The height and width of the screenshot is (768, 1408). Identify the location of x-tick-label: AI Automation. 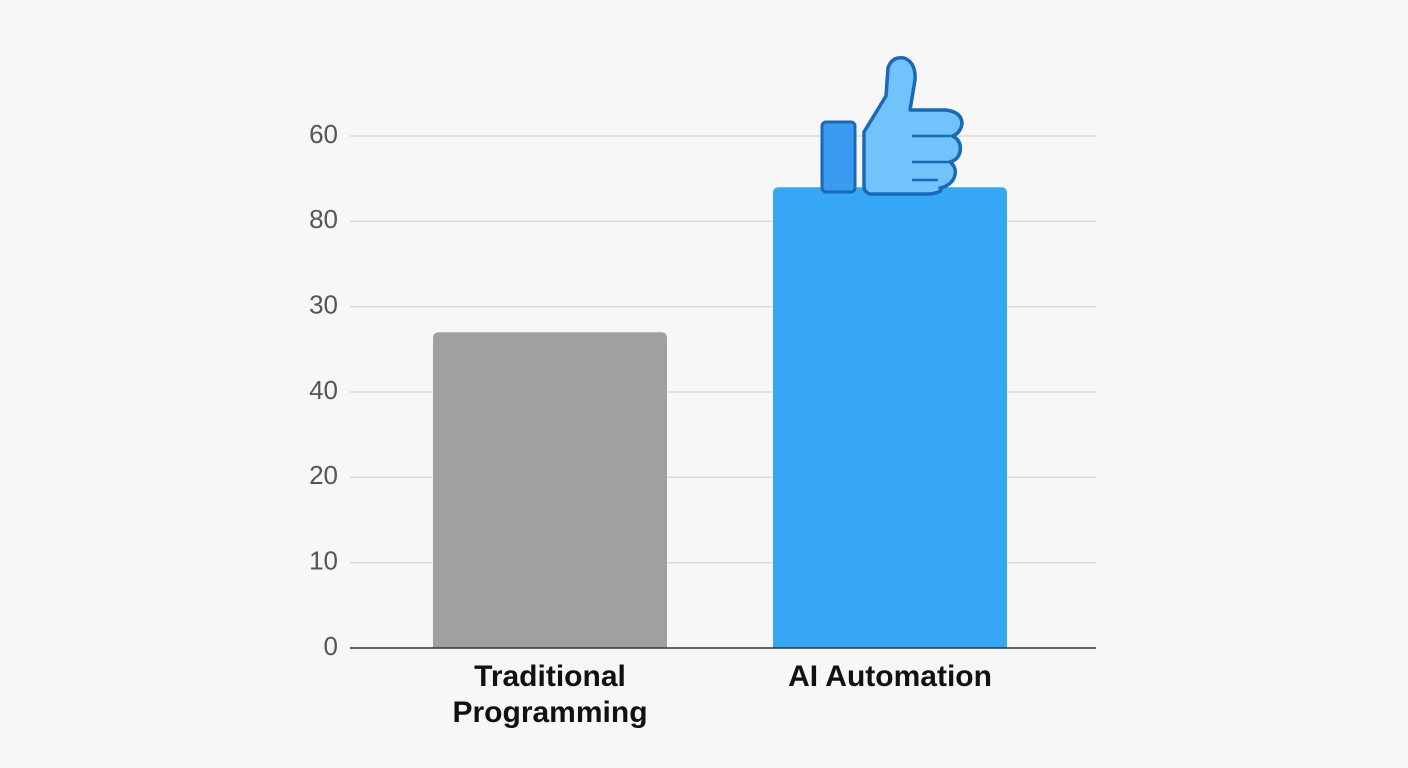
(890, 676).